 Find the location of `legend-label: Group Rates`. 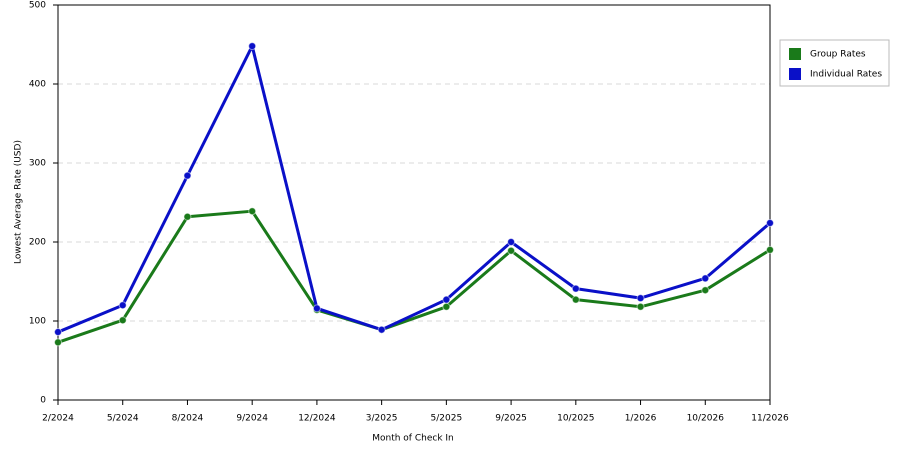

legend-label: Group Rates is located at coordinates (838, 55).